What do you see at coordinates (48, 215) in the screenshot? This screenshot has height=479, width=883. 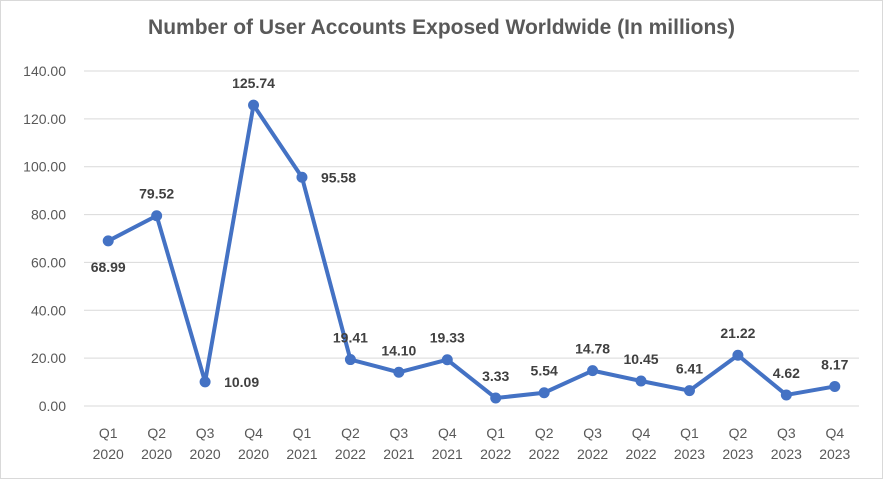 I see `y-tick-label: 80.00` at bounding box center [48, 215].